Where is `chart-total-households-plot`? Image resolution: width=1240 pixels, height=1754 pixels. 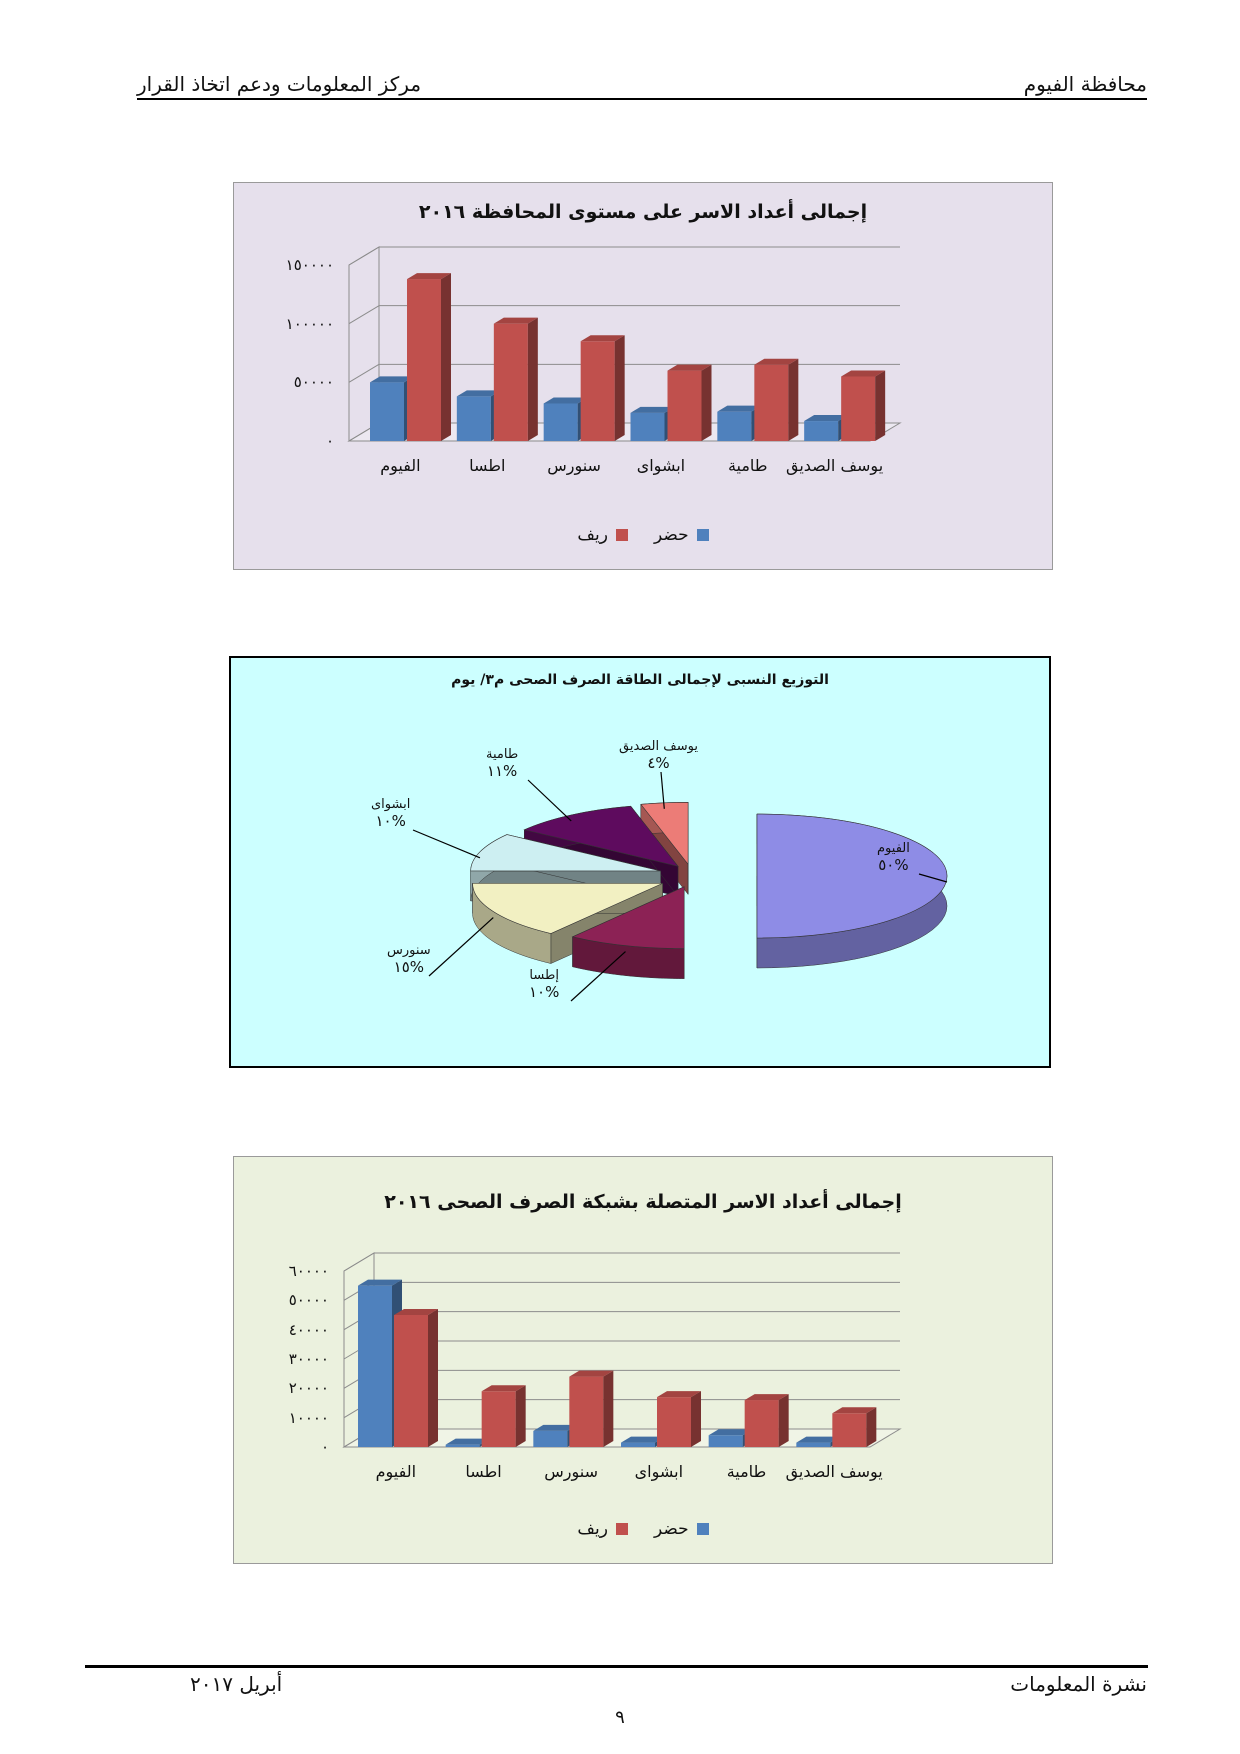
chart-total-households-plot is located at coordinates (624, 344).